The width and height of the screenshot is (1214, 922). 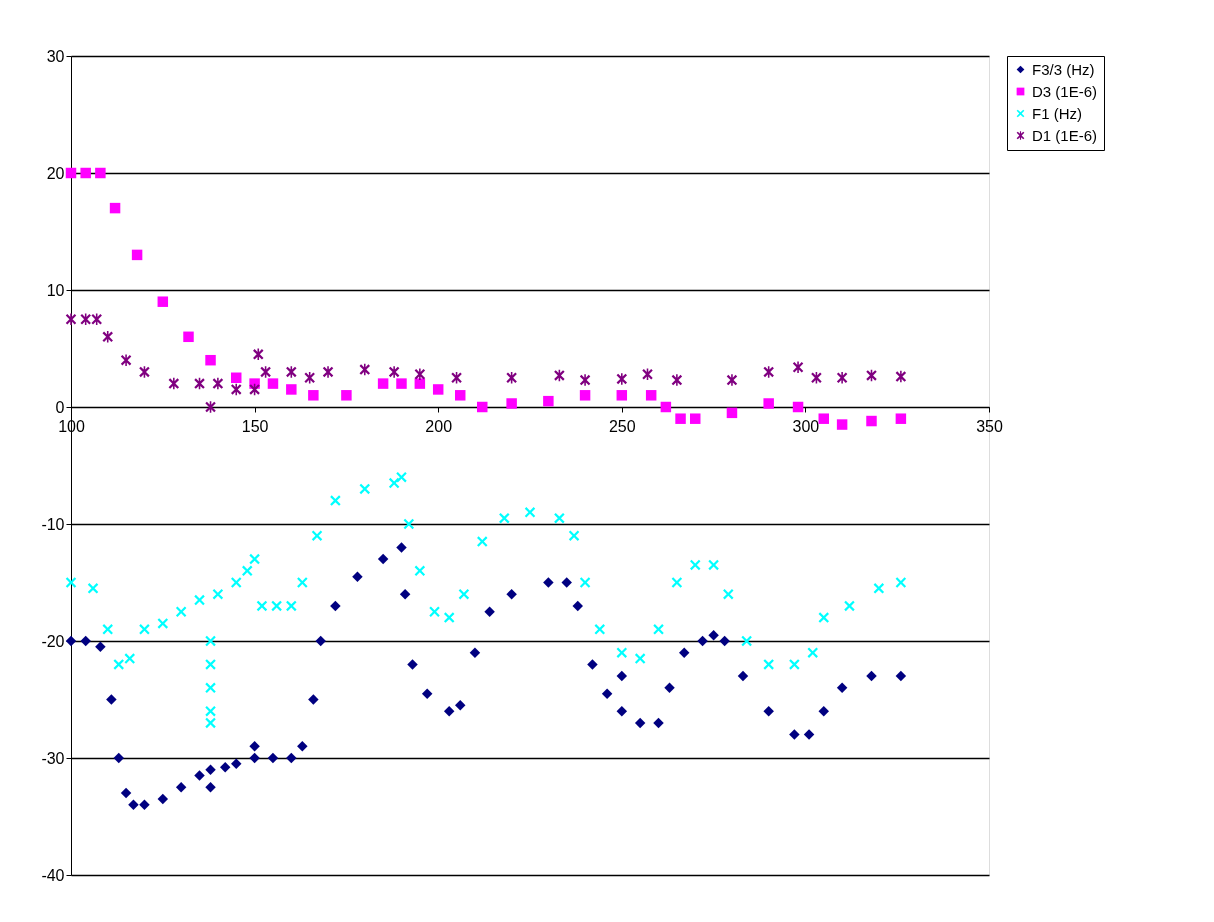 I want to click on x-tick-label: 250, so click(x=622, y=426).